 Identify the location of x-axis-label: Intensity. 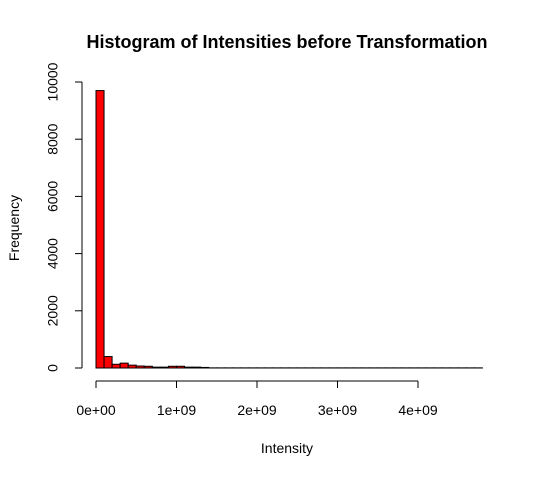
(287, 448).